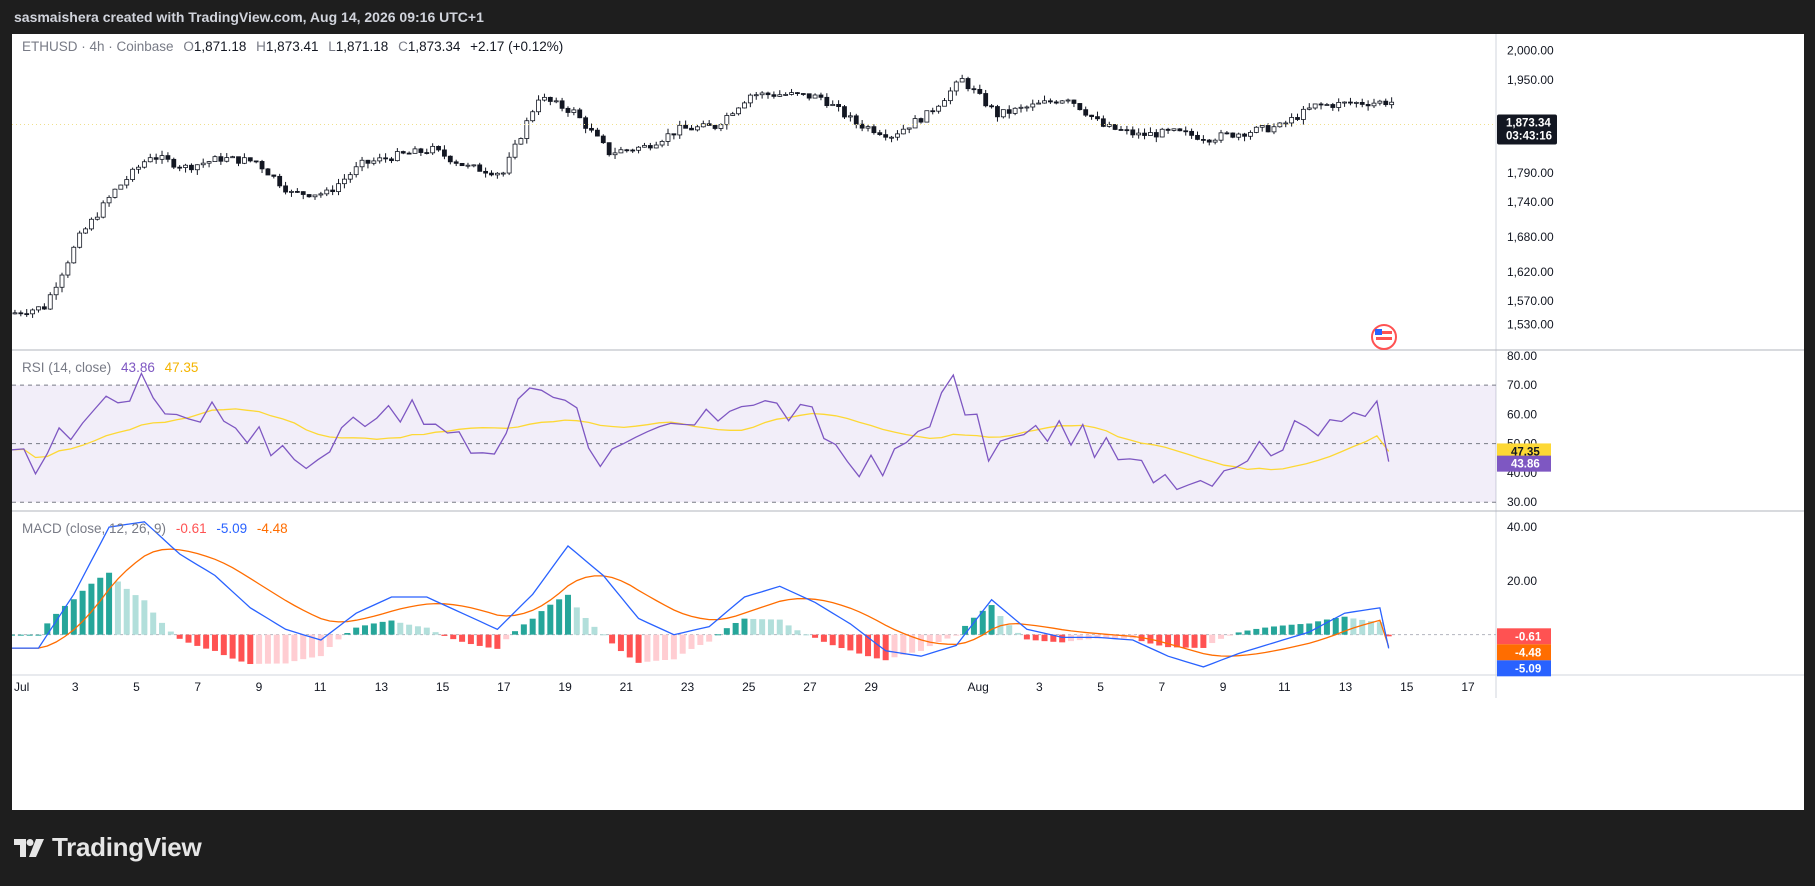 This screenshot has height=886, width=1815. What do you see at coordinates (98, 46) in the screenshot?
I see `symbol-label: ETHUSD · 4h · Coinbase` at bounding box center [98, 46].